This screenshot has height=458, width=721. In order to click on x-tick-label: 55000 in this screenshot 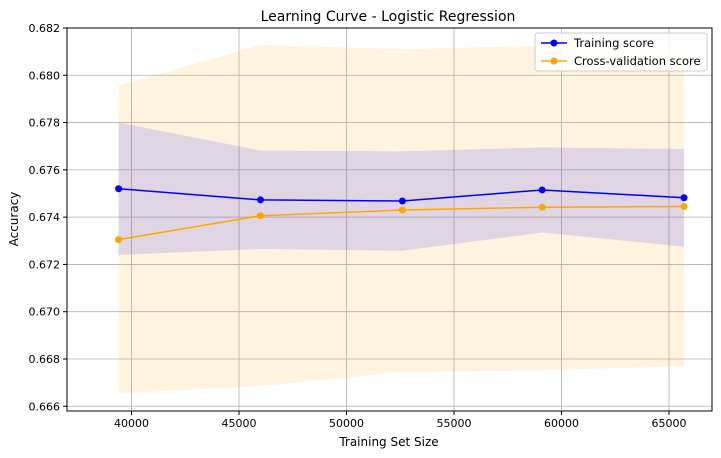, I will do `click(454, 423)`.